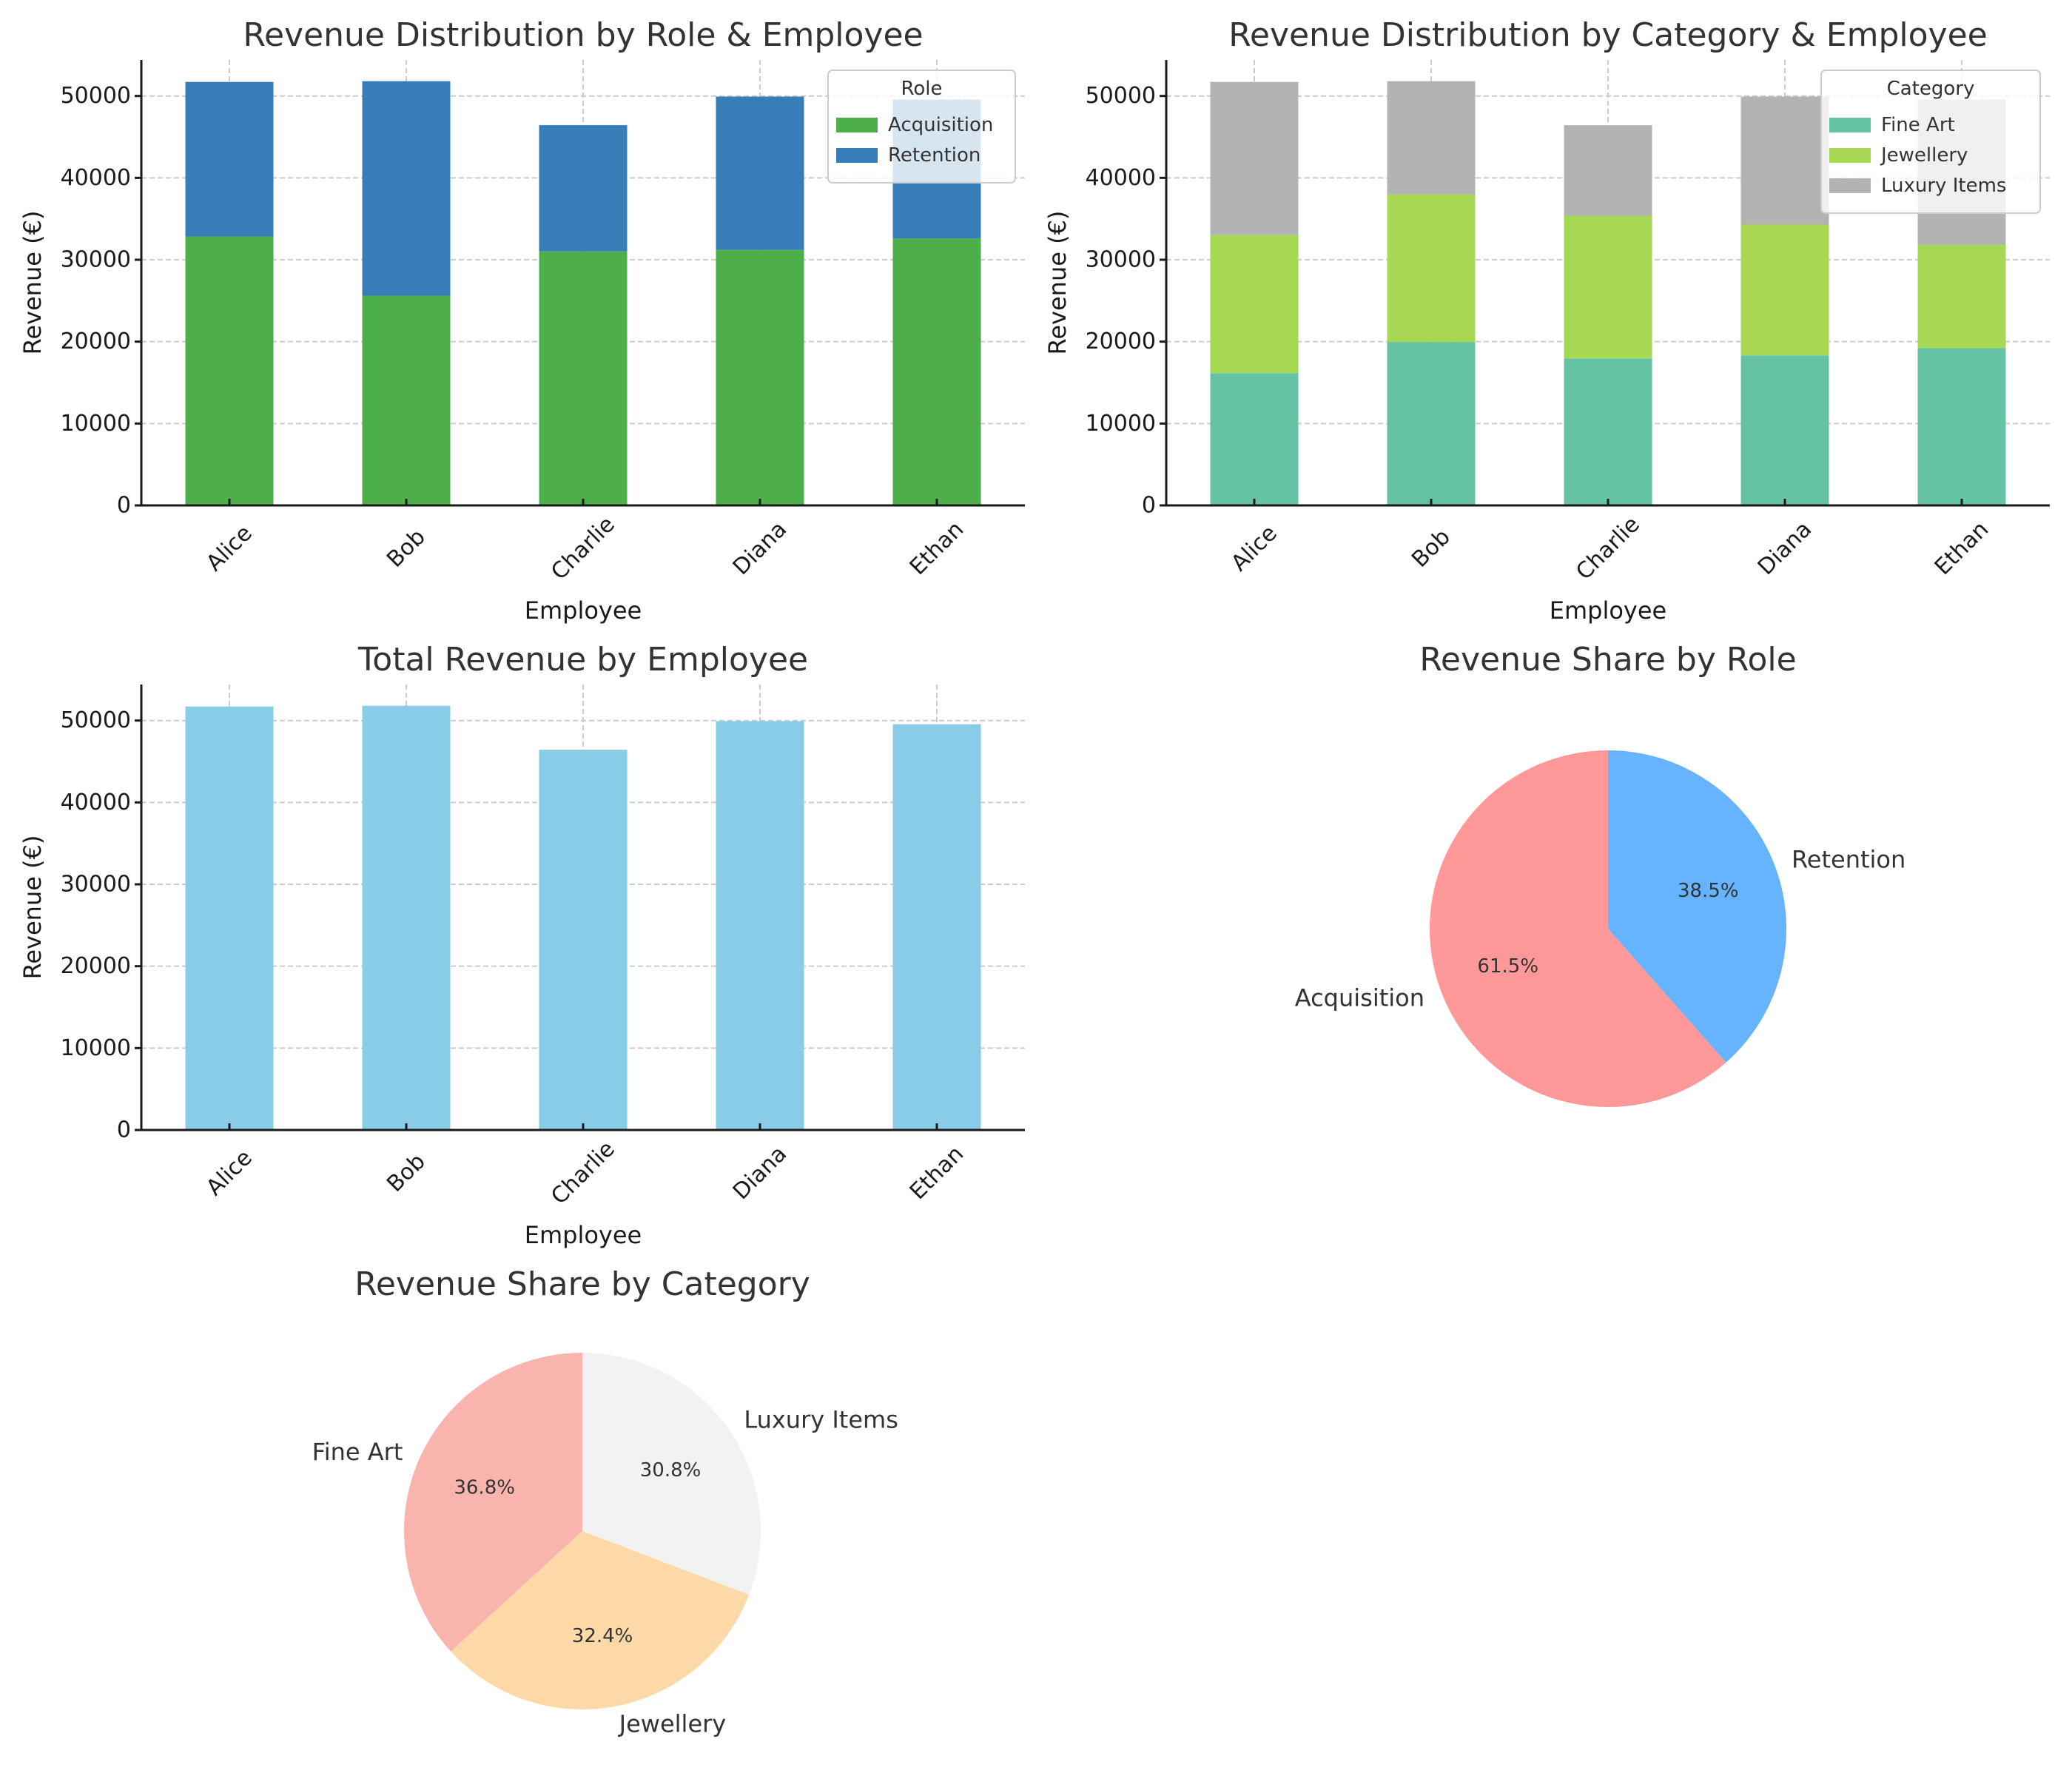 Image resolution: width=2072 pixels, height=1776 pixels. I want to click on legend-label: Retention, so click(934, 155).